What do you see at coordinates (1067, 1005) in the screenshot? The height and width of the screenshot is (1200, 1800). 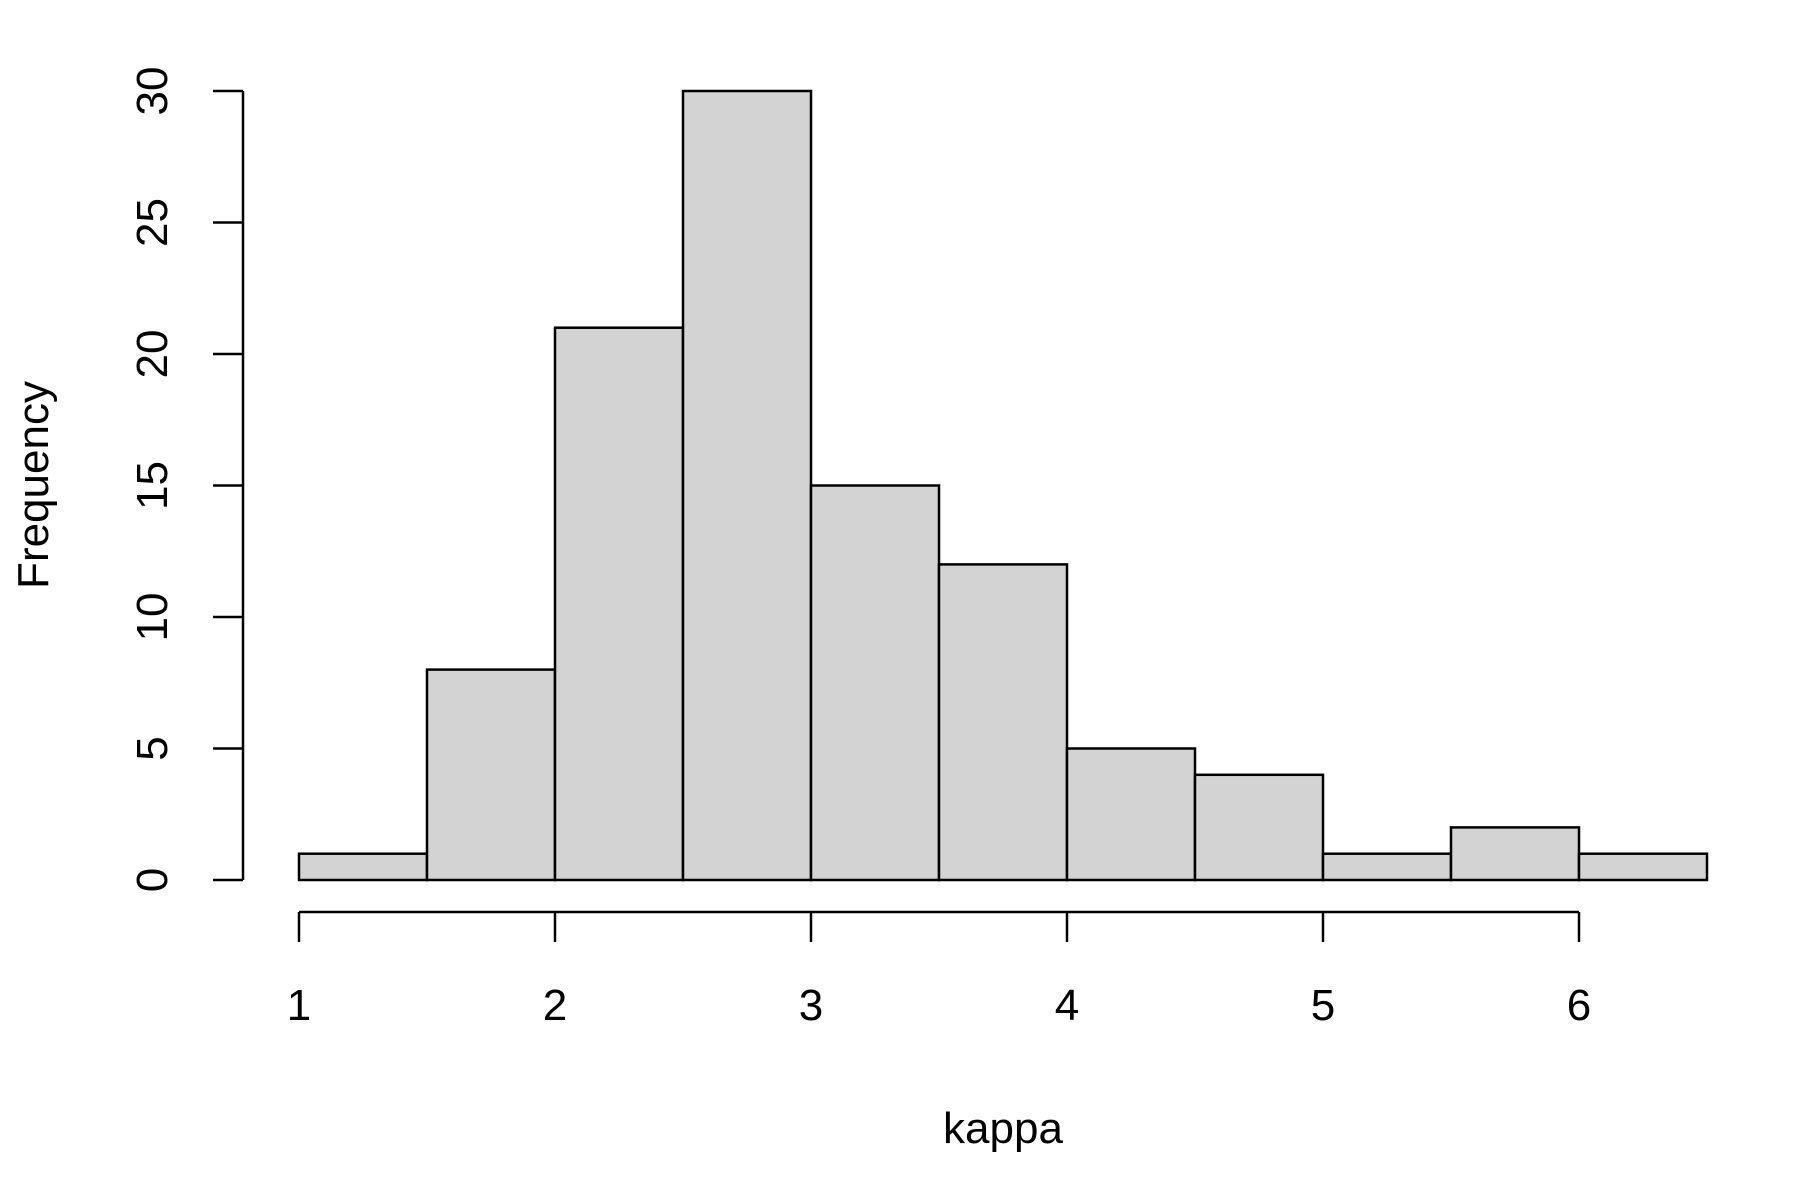 I see `x-tick-label: 4` at bounding box center [1067, 1005].